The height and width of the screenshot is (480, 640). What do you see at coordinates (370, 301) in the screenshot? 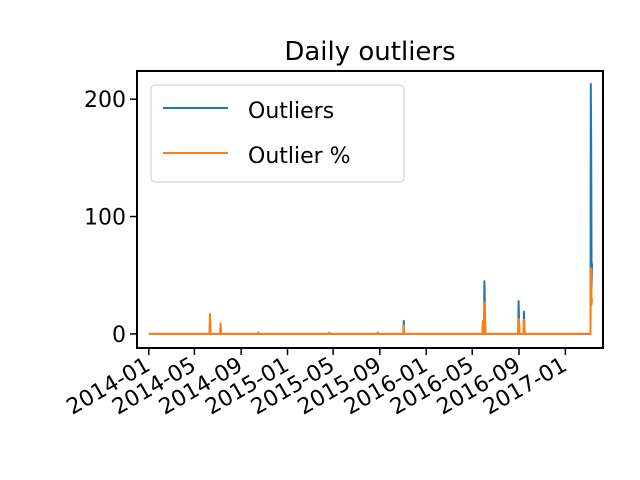
I see `series-line-outlier-pct` at bounding box center [370, 301].